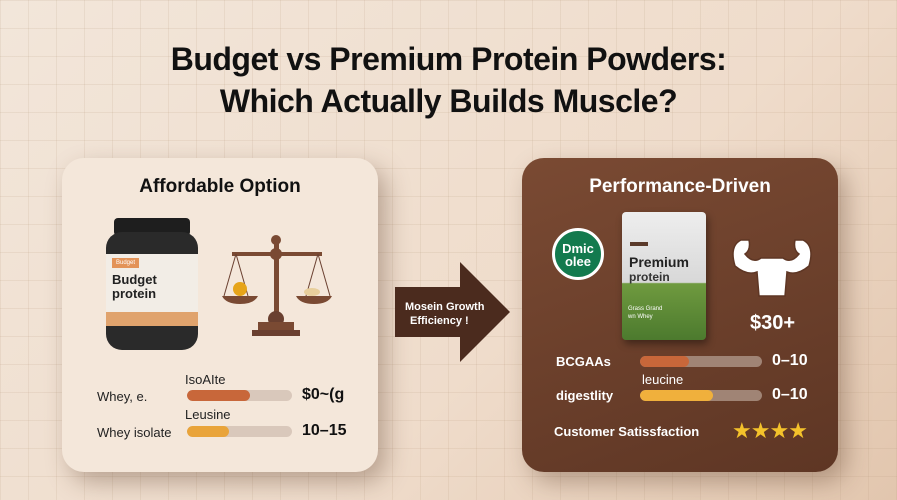 Image resolution: width=897 pixels, height=500 pixels. I want to click on arrow-text: Mosein Growth, so click(445, 307).